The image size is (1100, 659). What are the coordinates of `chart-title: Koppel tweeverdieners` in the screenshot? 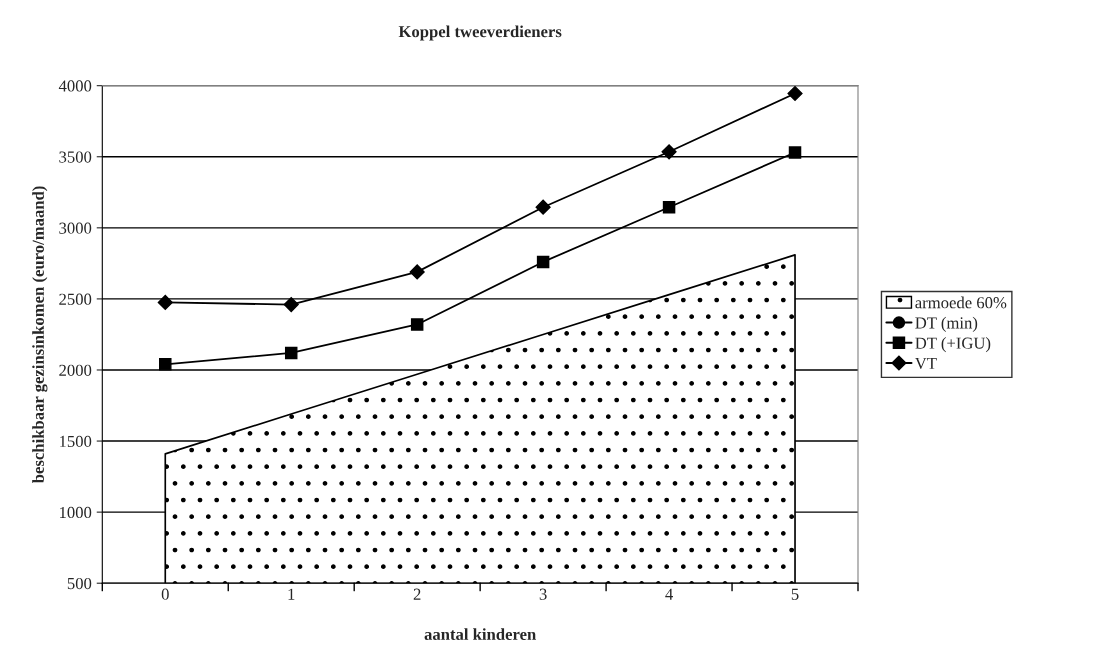 It's located at (480, 33).